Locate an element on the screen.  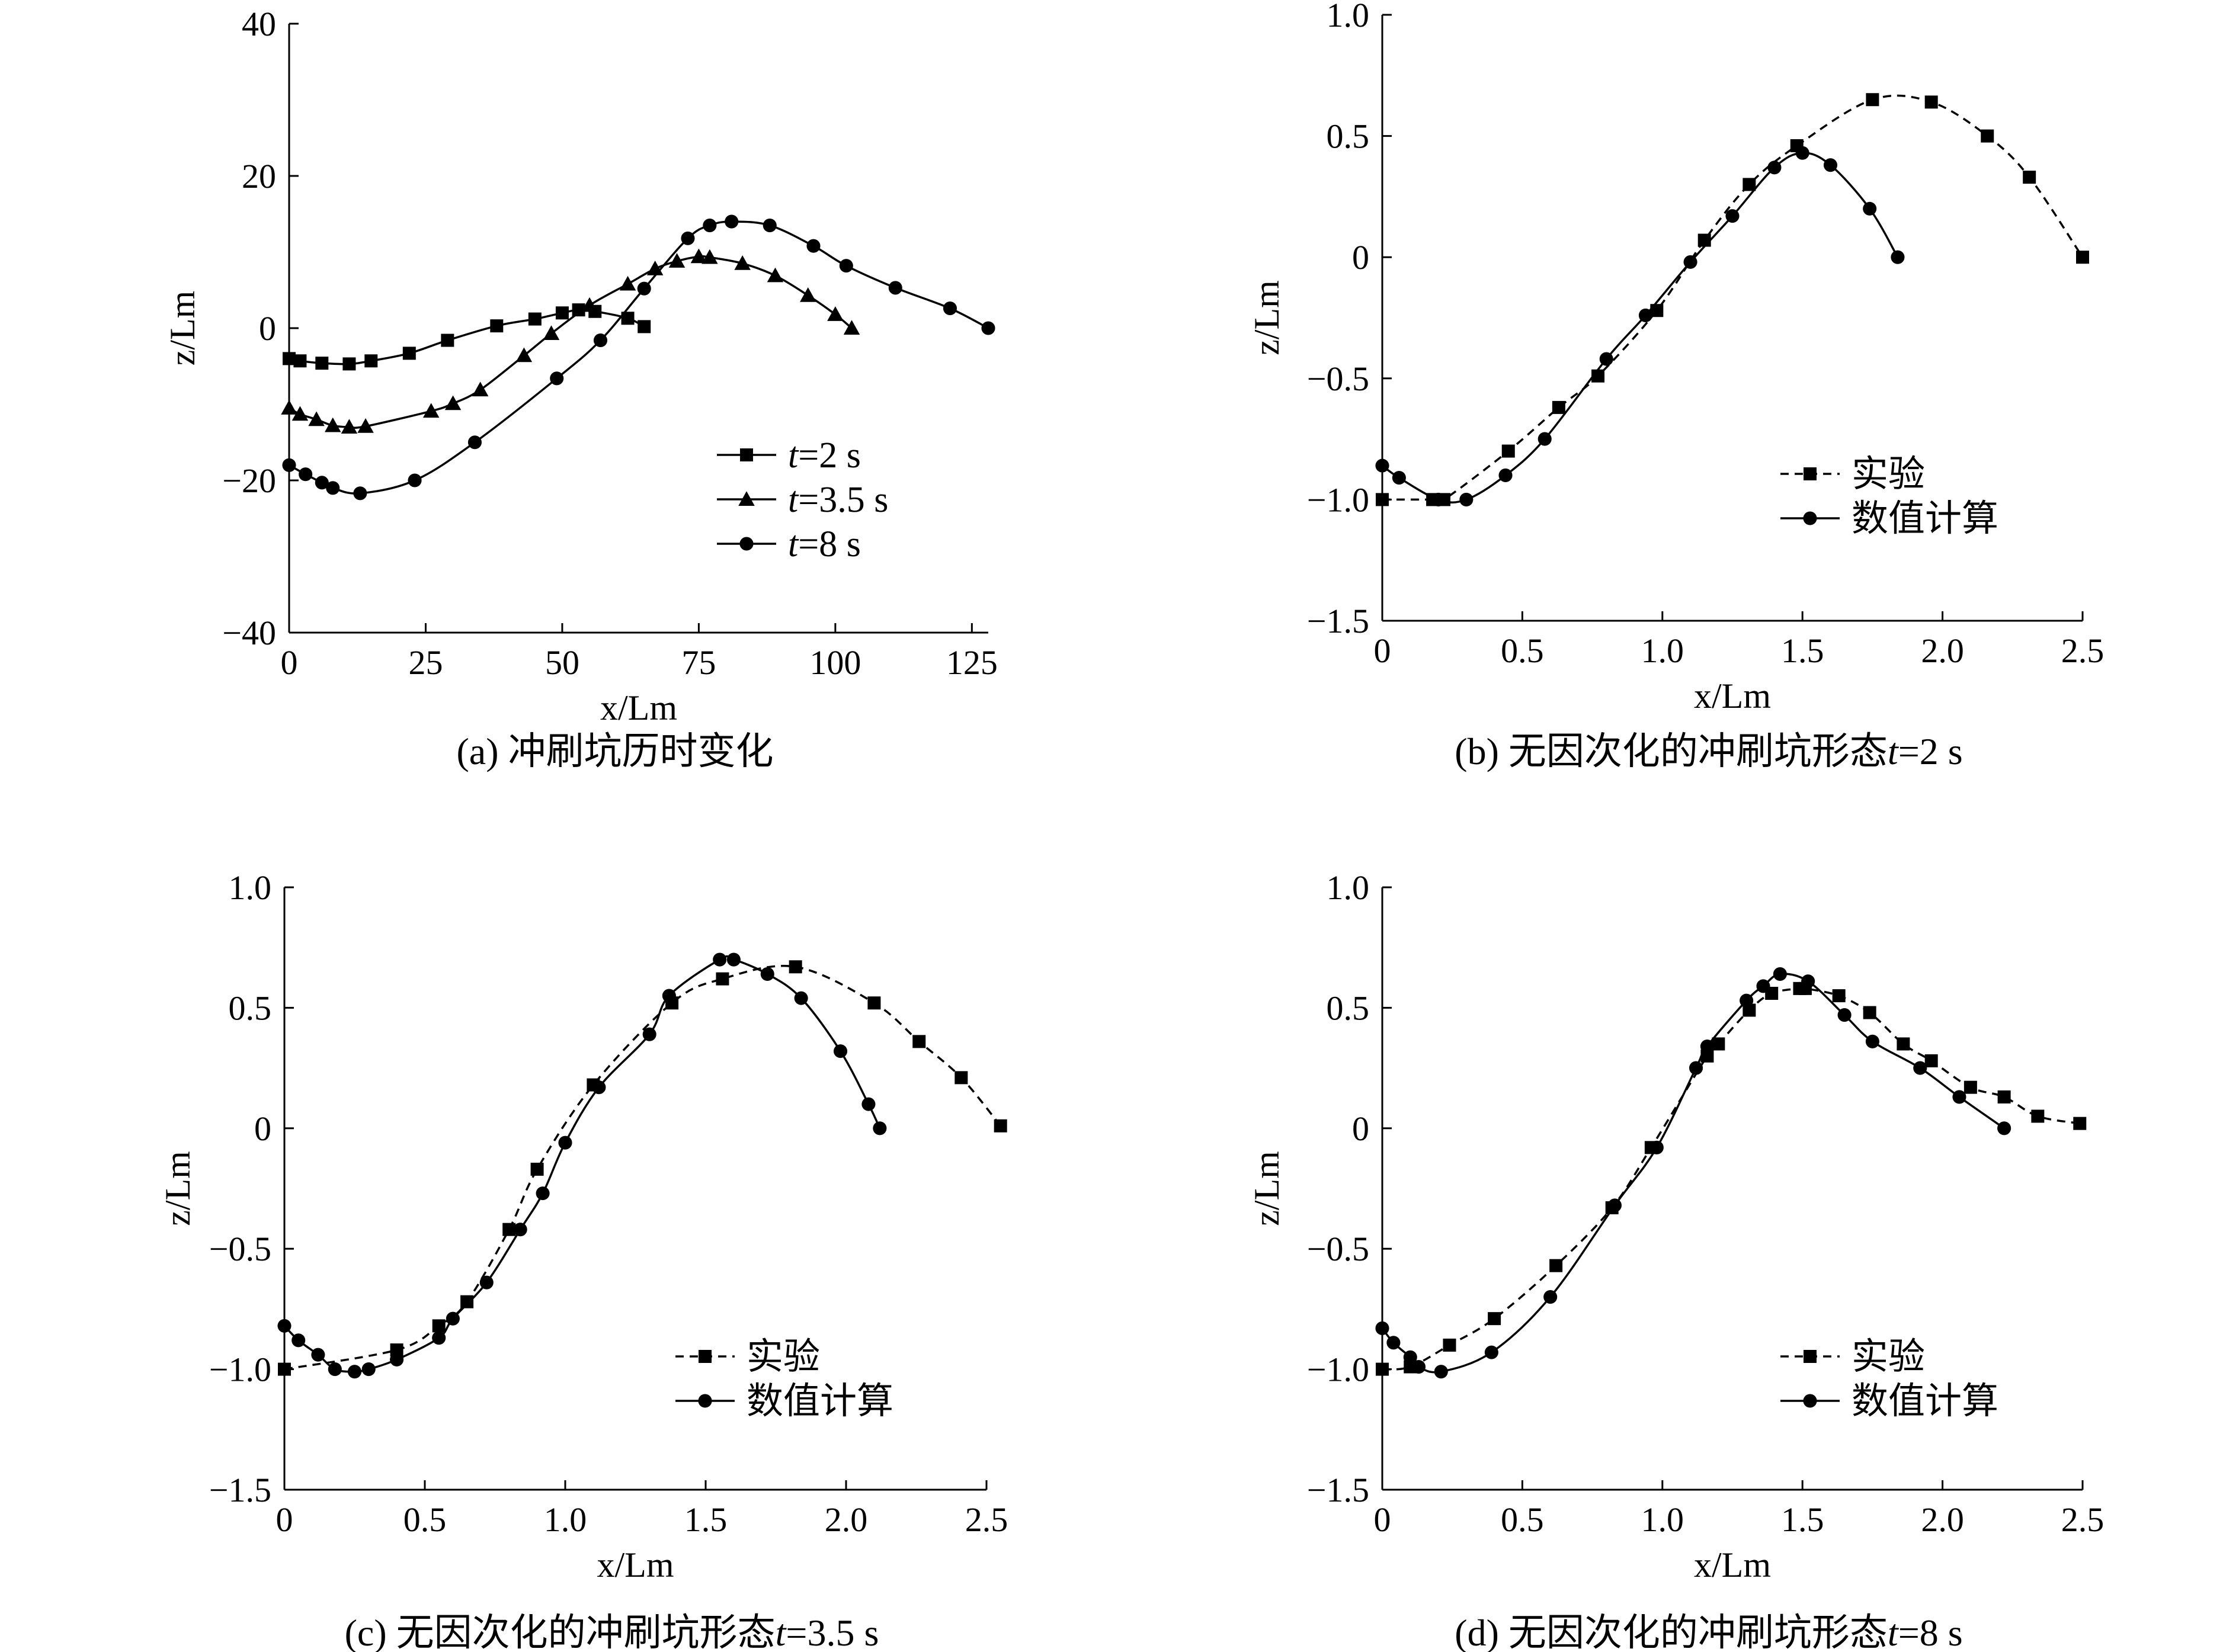
y-tick-label: −20 is located at coordinates (249, 480).